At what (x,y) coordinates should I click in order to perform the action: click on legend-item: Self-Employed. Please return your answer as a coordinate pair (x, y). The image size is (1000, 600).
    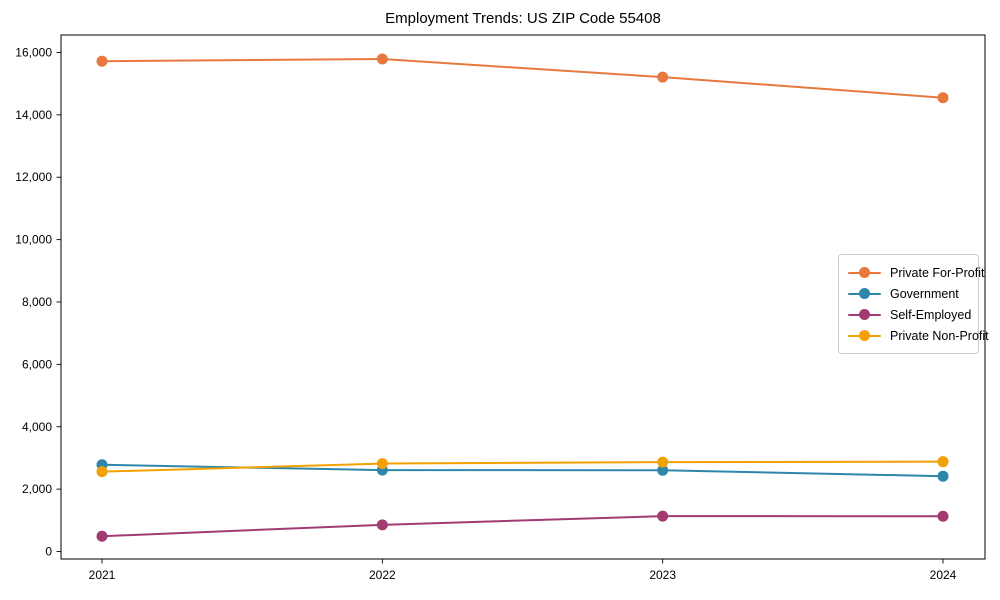
    Looking at the image, I should click on (910, 314).